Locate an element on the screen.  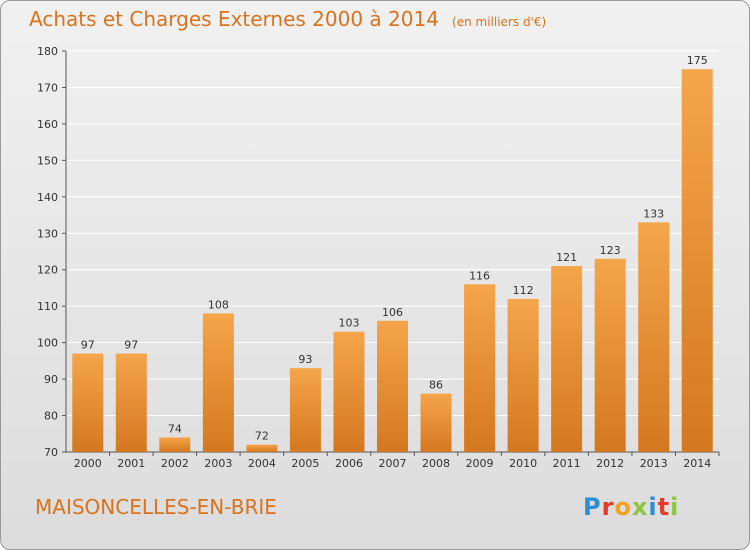
x-tick-label: 2001 is located at coordinates (131, 463).